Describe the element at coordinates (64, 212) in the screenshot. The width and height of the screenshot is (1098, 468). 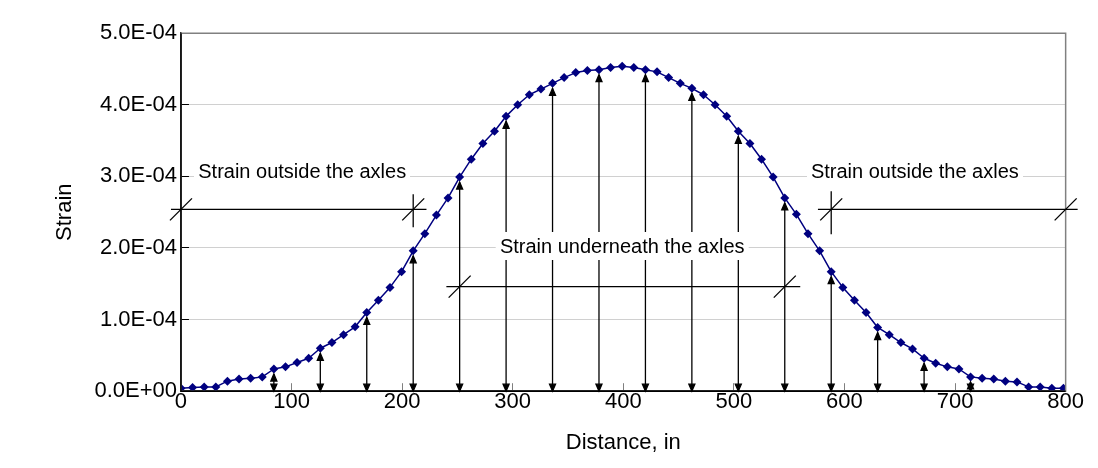
I see `y-axis-title: Strain` at that location.